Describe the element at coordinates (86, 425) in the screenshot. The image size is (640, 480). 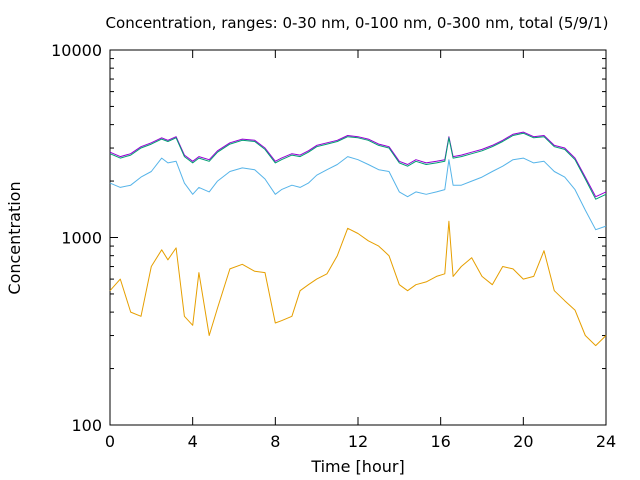
I see `y-tick-label: 100` at that location.